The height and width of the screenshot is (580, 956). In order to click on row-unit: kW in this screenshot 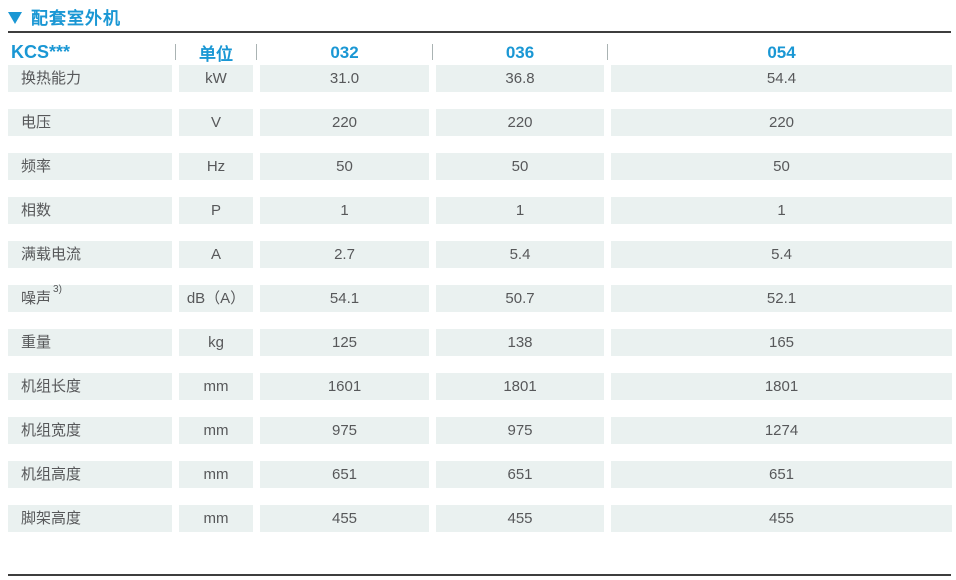, I will do `click(216, 78)`.